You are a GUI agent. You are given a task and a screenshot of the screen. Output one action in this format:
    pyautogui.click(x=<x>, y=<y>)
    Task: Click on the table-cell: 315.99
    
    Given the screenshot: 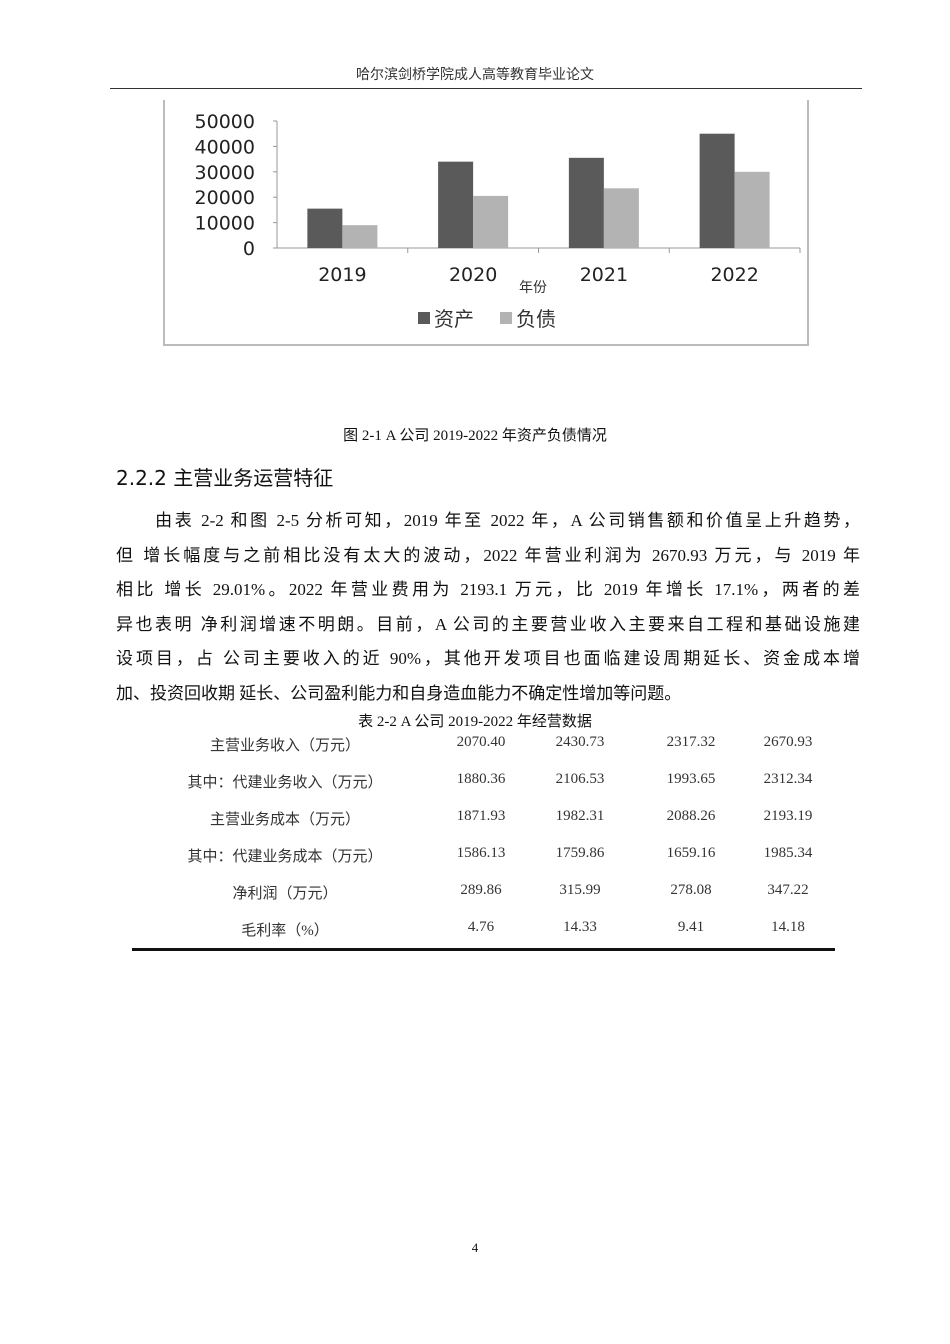 What is the action you would take?
    pyautogui.click(x=580, y=890)
    